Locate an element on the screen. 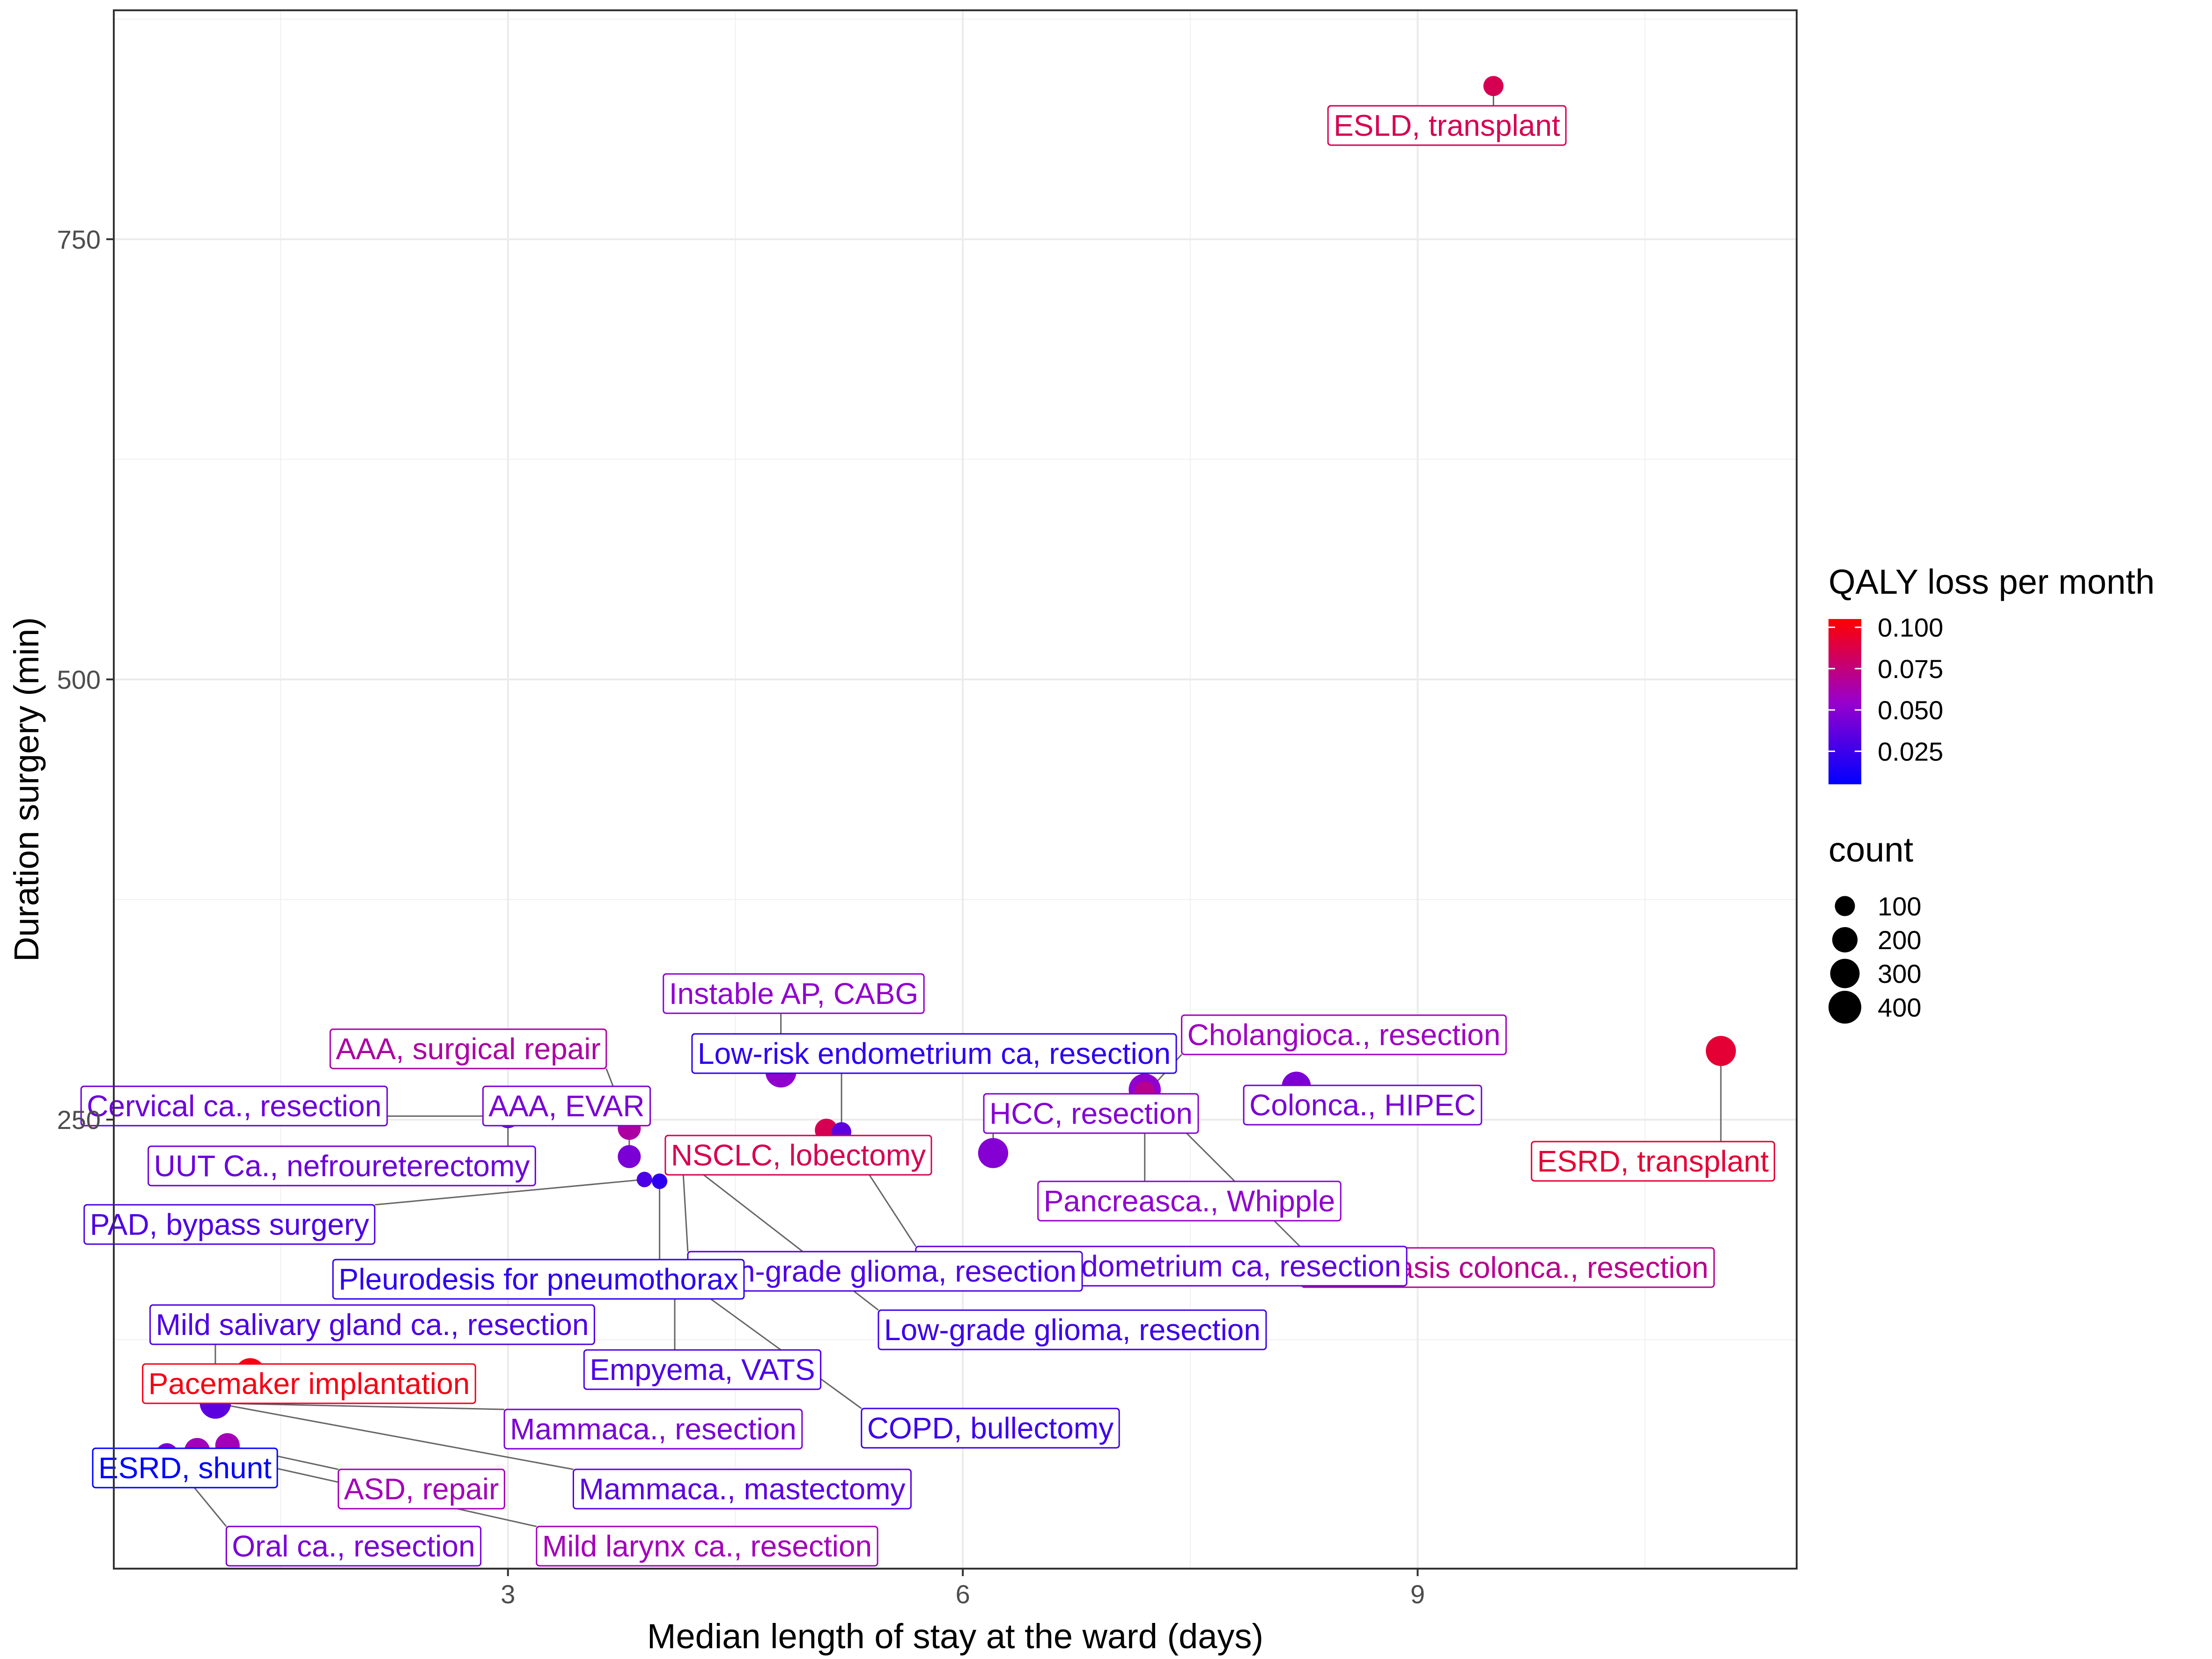 This screenshot has height=1659, width=2212. point-label-text: Mammaca., mastectomy is located at coordinates (742, 1489).